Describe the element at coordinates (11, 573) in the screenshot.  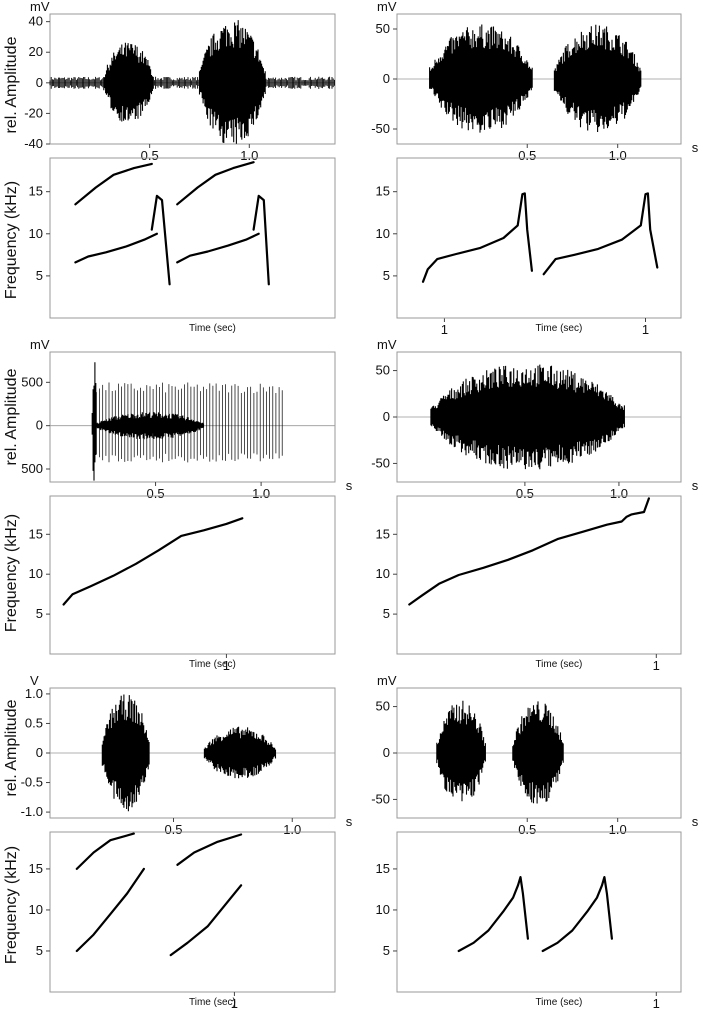
I see `row-label-frequency-2: Frequency (kHz)` at that location.